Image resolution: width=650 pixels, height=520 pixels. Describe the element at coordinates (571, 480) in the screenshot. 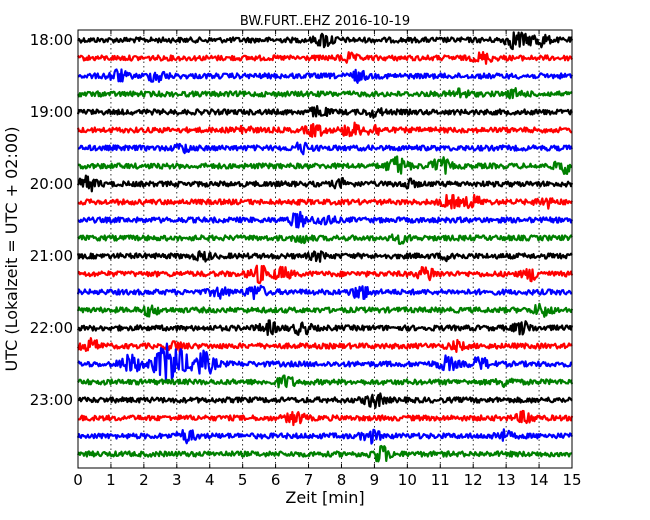

I see `x-tick-label: 15` at that location.